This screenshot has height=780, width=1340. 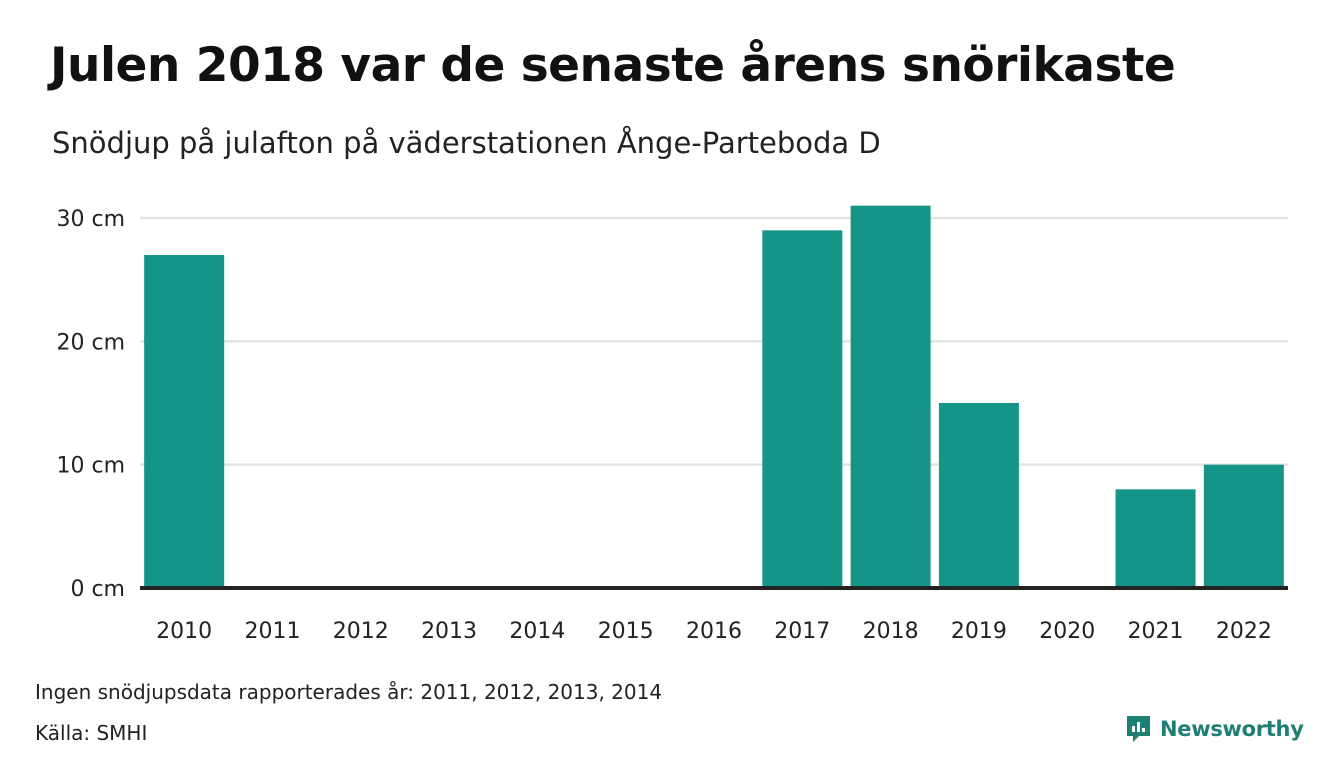 I want to click on newsworthy-logo-icon, so click(x=1138, y=729).